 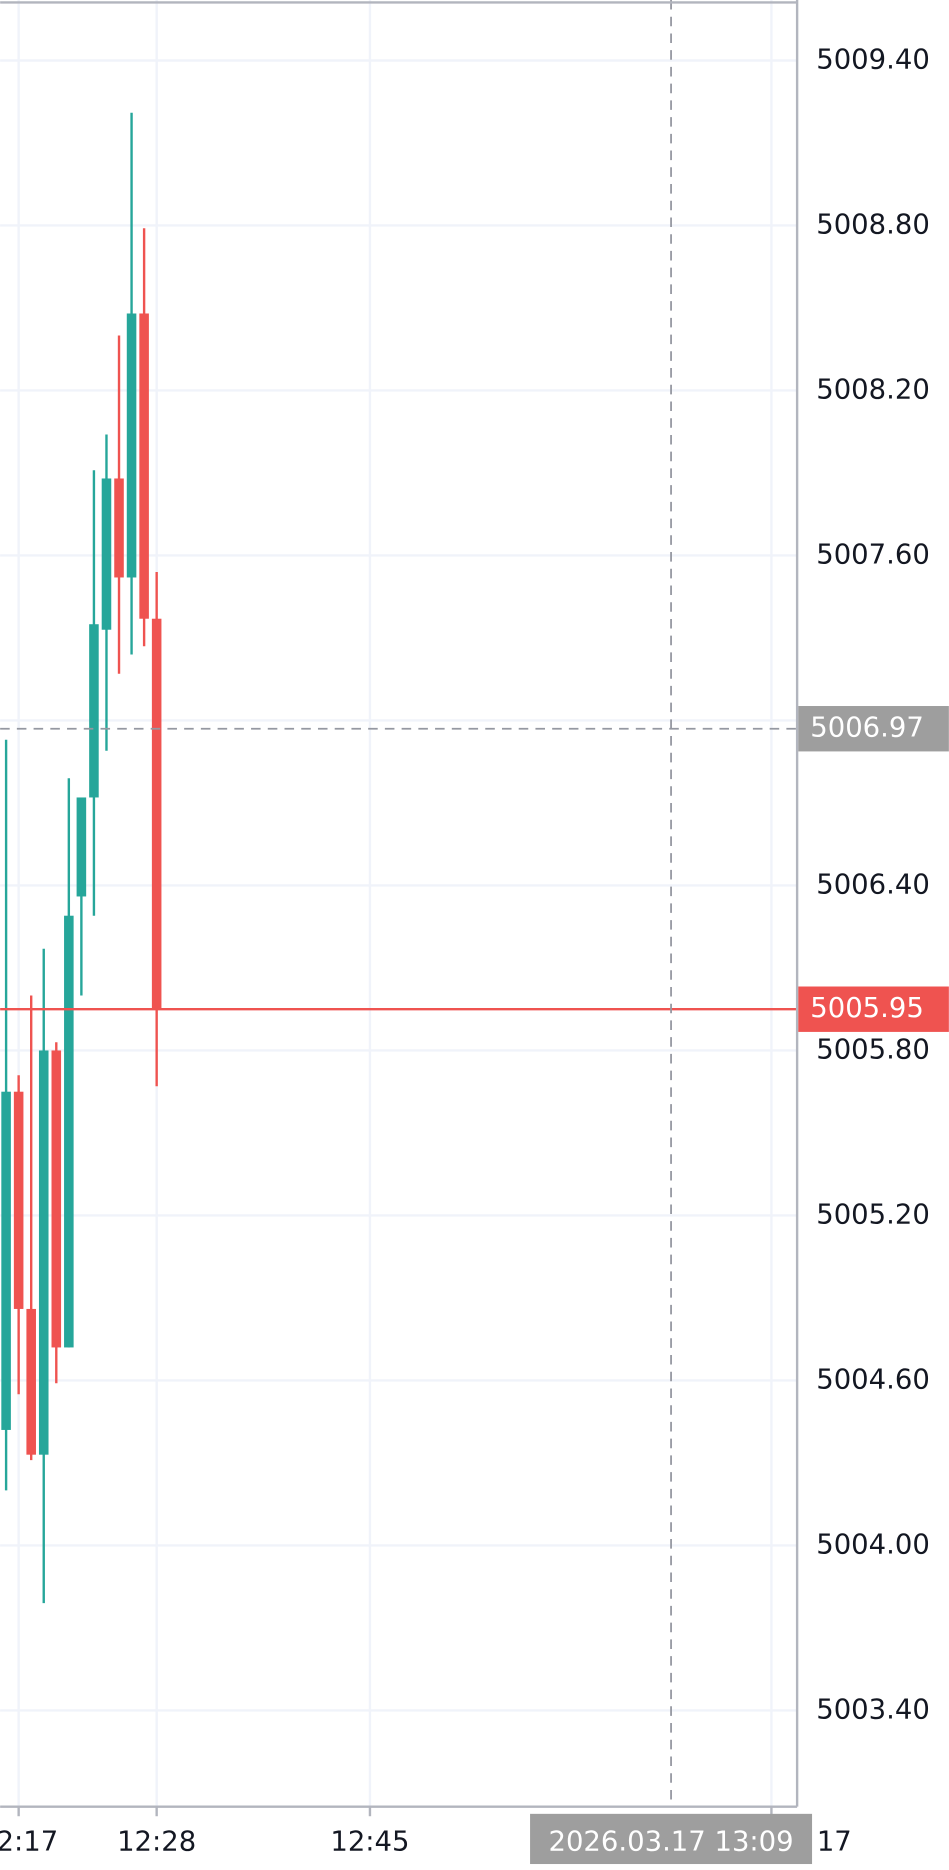 What do you see at coordinates (873, 554) in the screenshot?
I see `y-tick-label: 5007.60` at bounding box center [873, 554].